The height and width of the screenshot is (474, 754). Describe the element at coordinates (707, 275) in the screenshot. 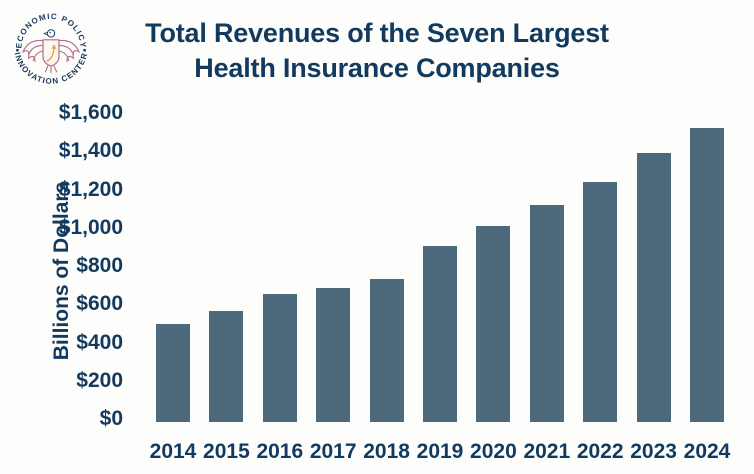

I see `bar-2024` at that location.